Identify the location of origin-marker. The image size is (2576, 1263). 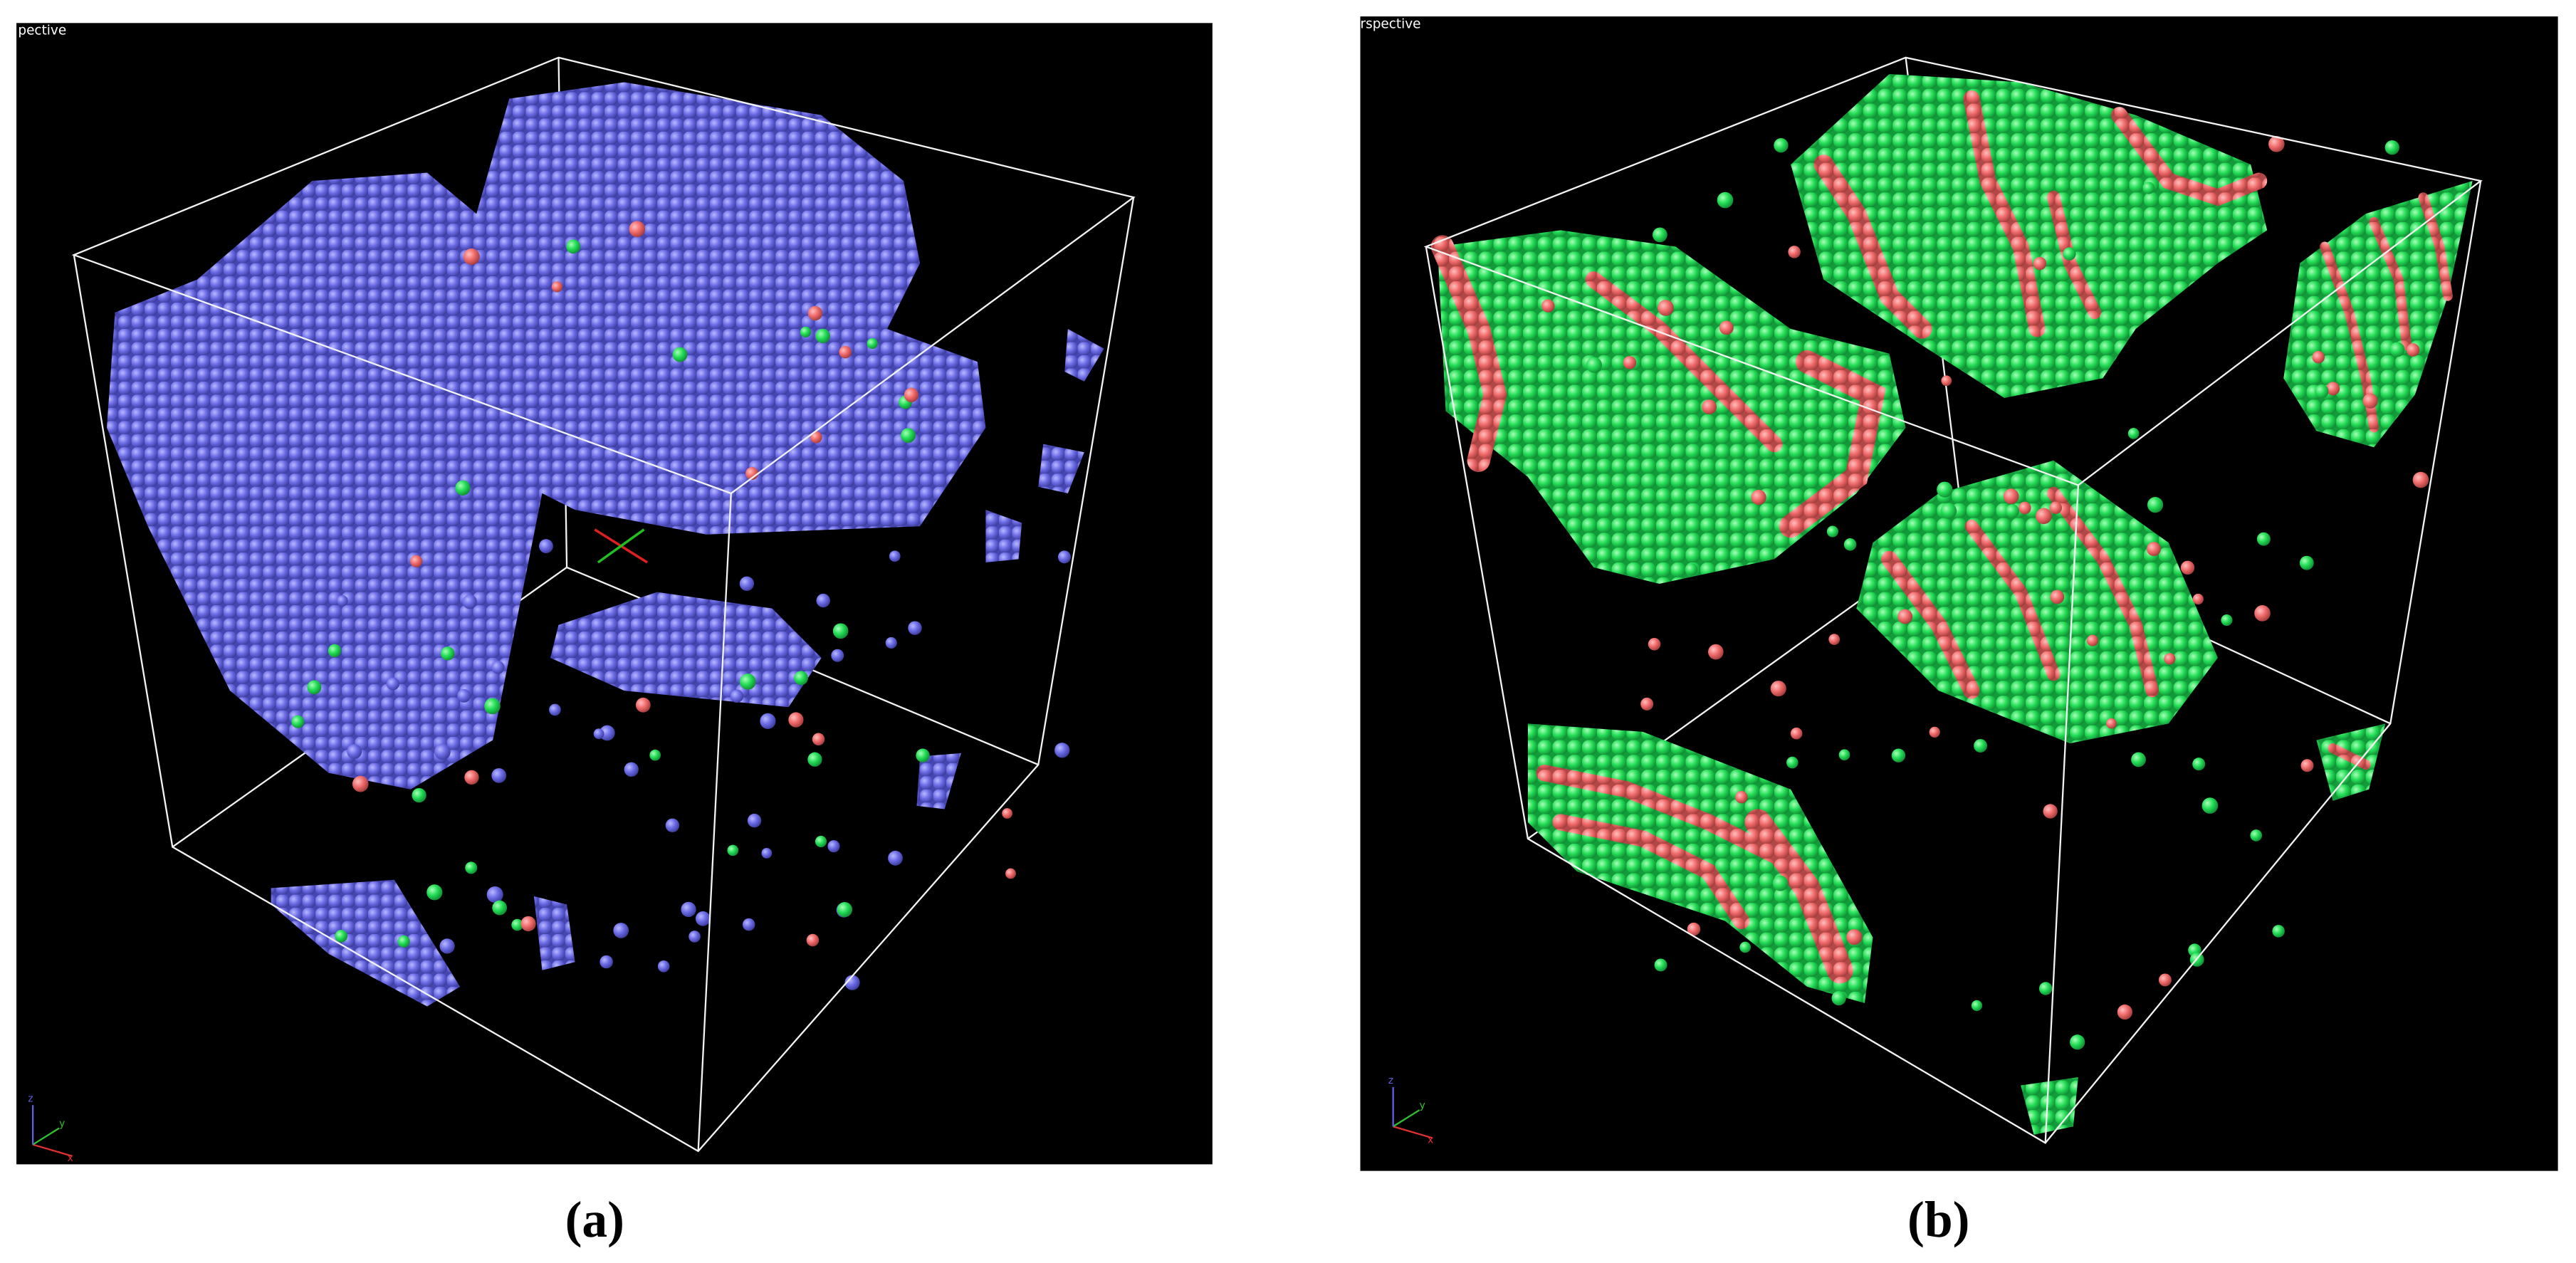
(621, 546).